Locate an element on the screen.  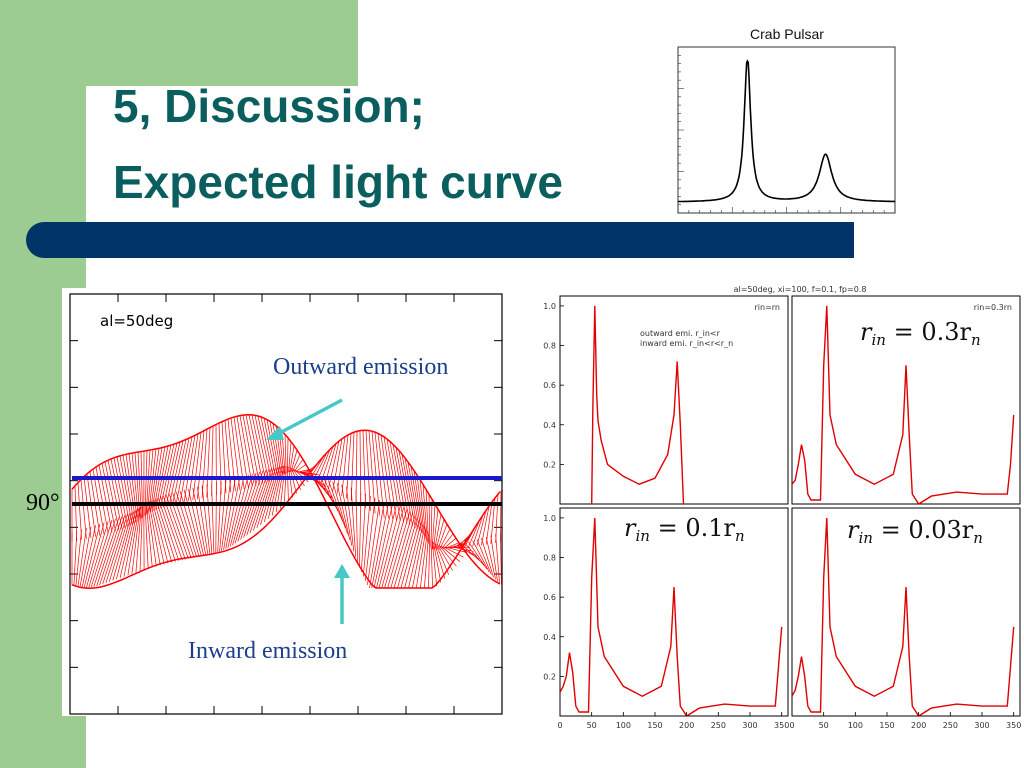
green-top-band is located at coordinates (179, 43).